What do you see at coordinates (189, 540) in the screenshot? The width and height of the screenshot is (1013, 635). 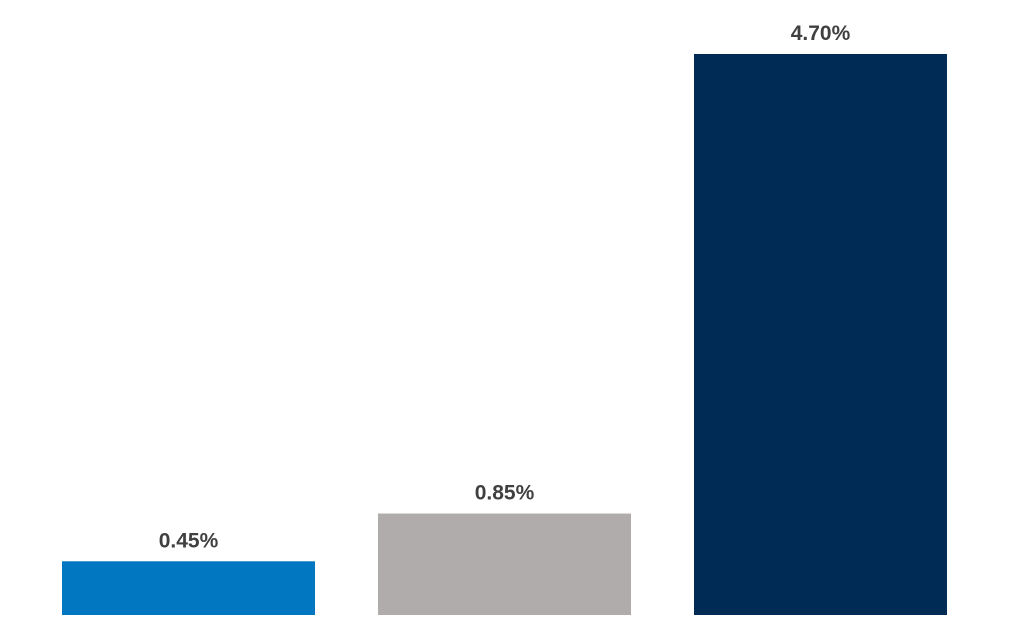 I see `value-label: 0.45%` at bounding box center [189, 540].